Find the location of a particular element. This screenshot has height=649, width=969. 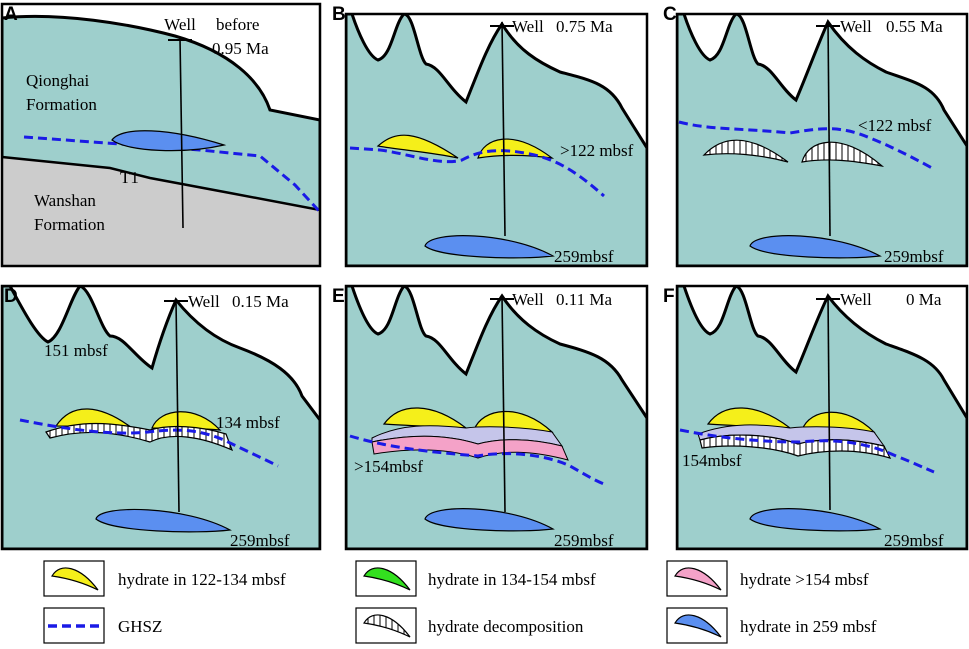

time-label: 0.55 Ma is located at coordinates (914, 26).